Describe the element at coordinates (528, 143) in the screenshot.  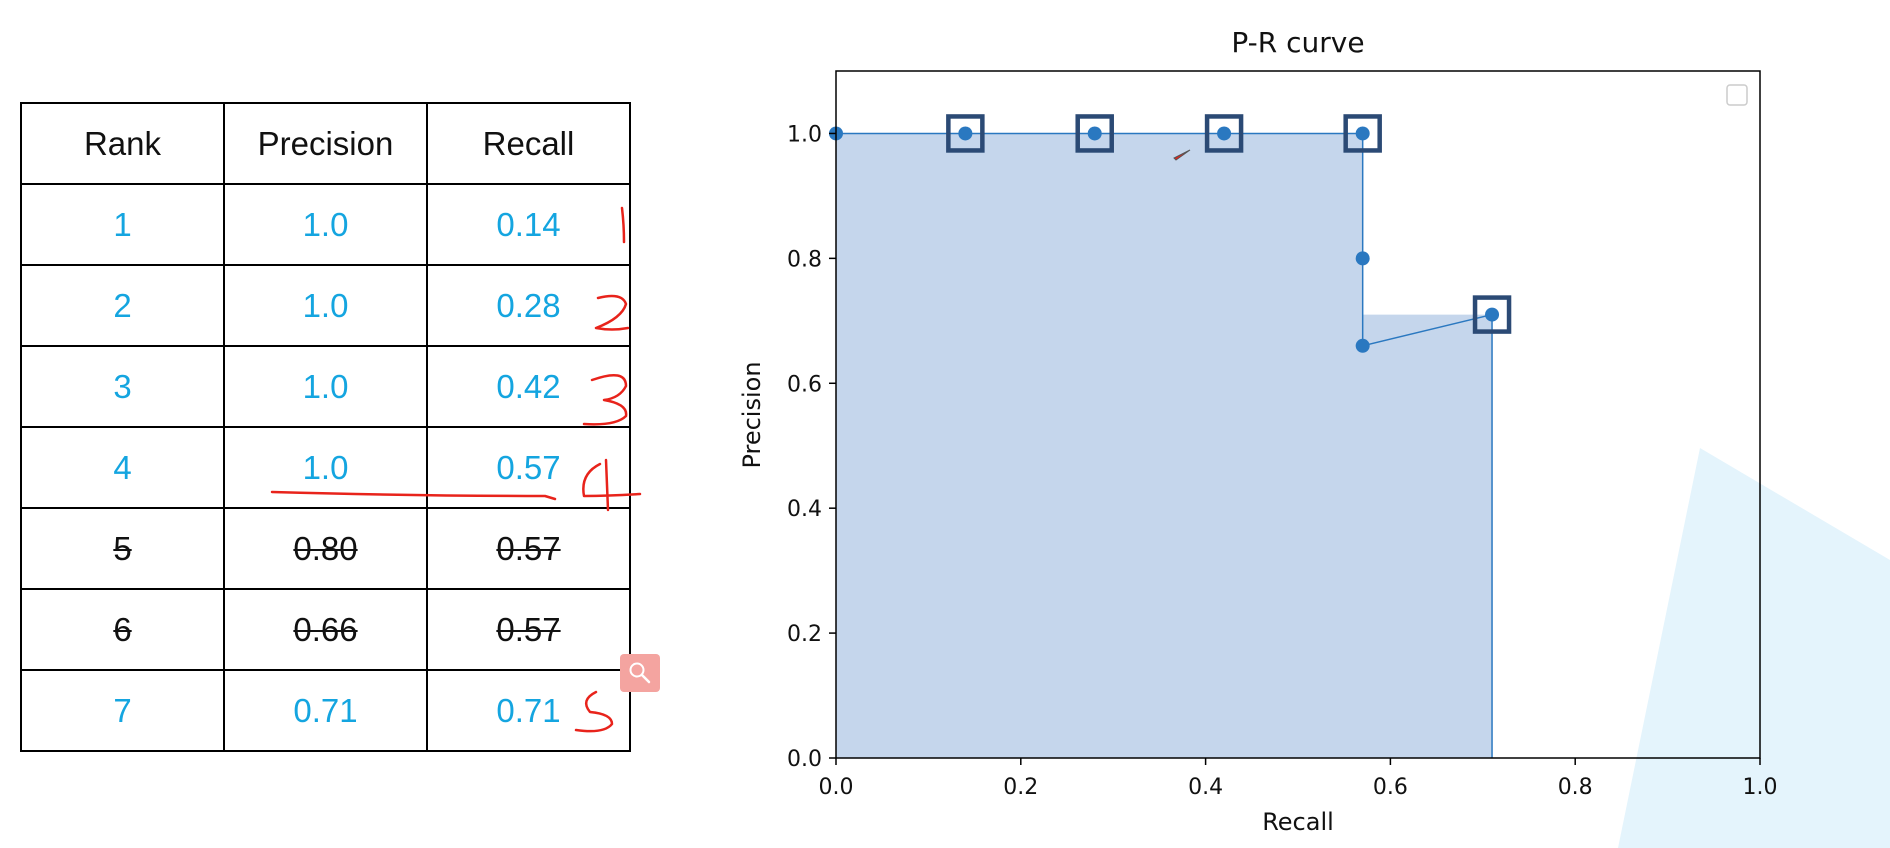
I see `header-recall: Recall` at that location.